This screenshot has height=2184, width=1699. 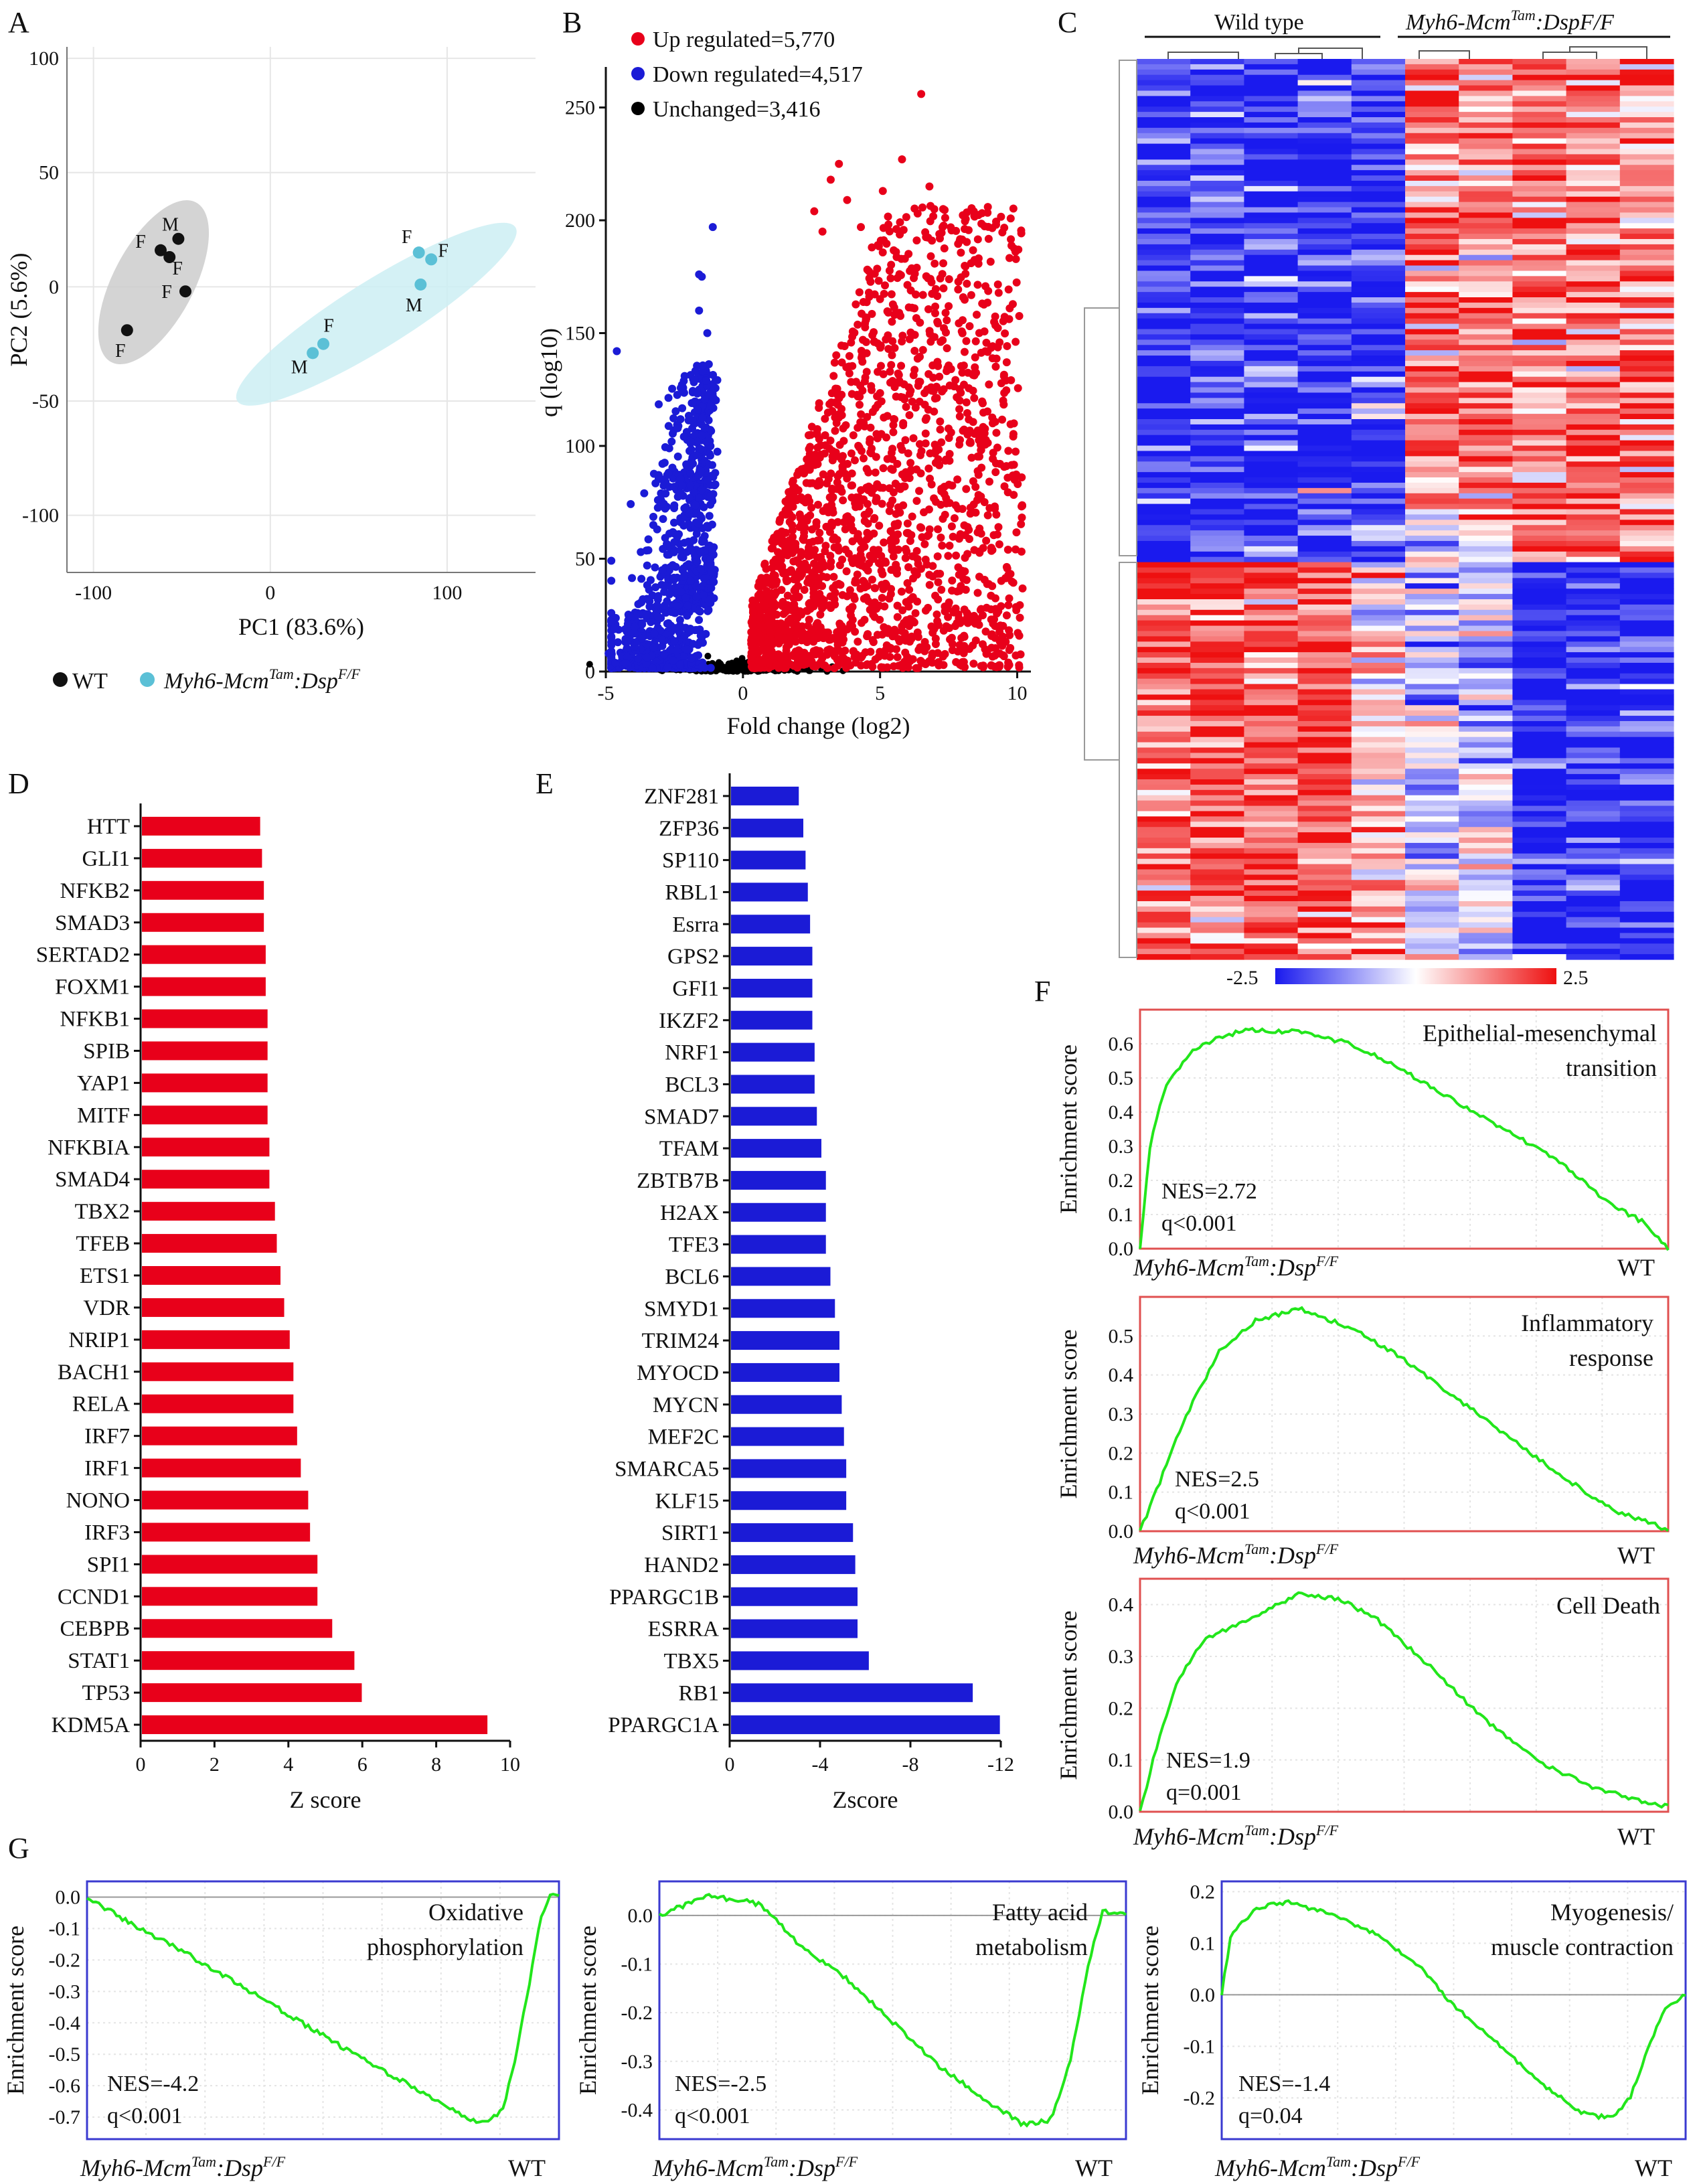 What do you see at coordinates (108, 827) in the screenshot?
I see `bar-category-label: HTT` at bounding box center [108, 827].